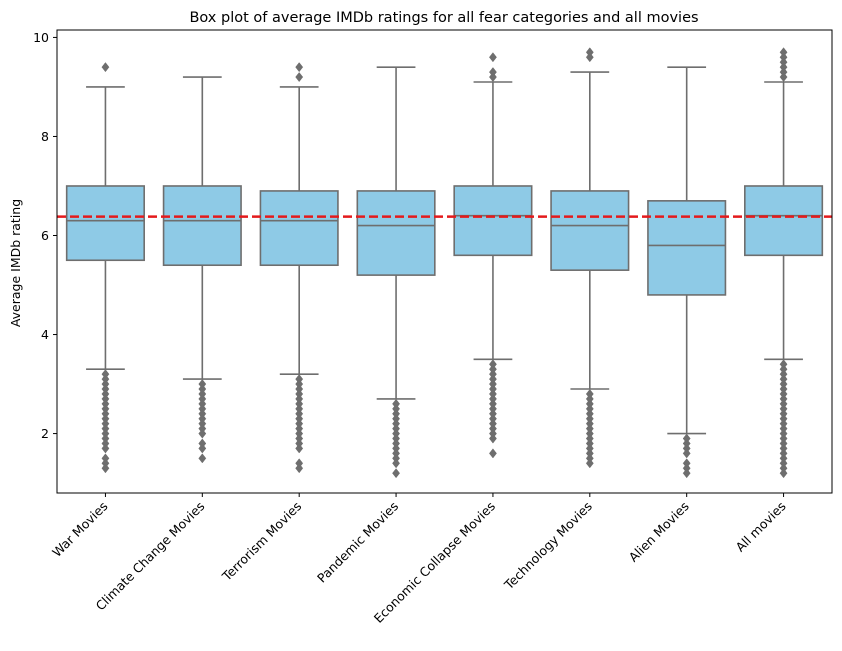 The height and width of the screenshot is (651, 842). What do you see at coordinates (357, 542) in the screenshot?
I see `x-tick-label: Pandemic Movies` at bounding box center [357, 542].